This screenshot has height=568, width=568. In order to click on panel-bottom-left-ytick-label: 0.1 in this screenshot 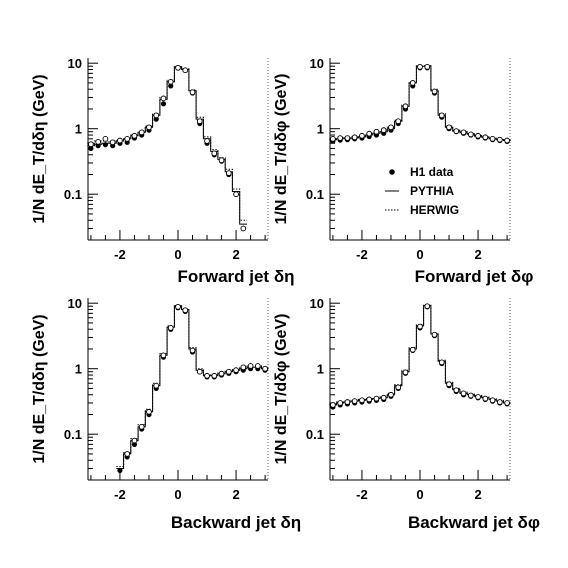, I will do `click(73, 434)`.